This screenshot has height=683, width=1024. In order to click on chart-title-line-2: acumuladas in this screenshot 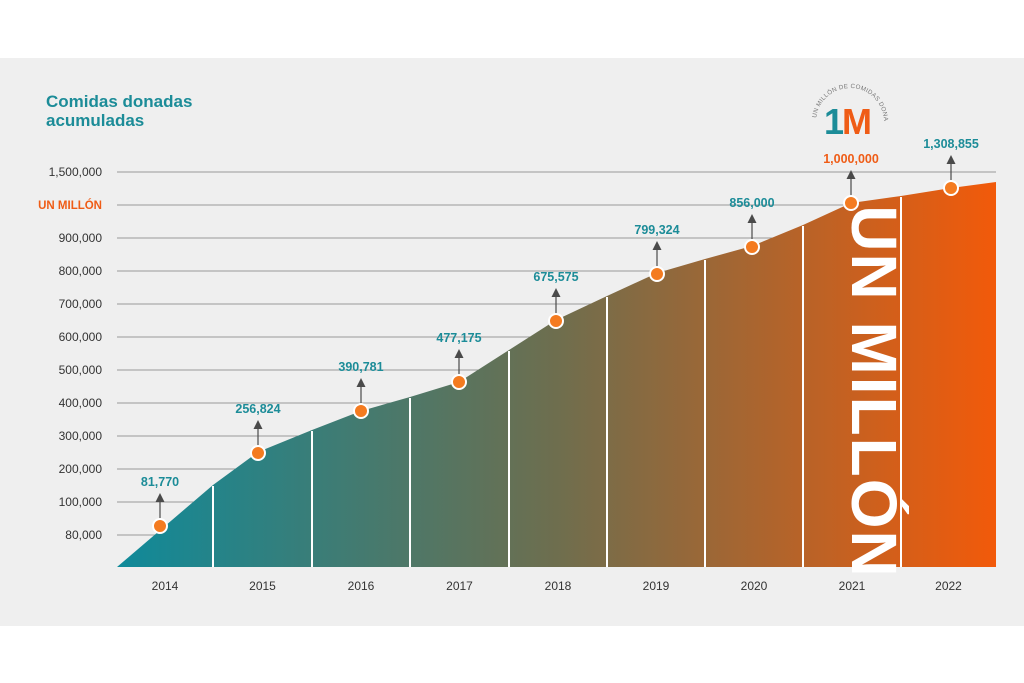, I will do `click(95, 120)`.